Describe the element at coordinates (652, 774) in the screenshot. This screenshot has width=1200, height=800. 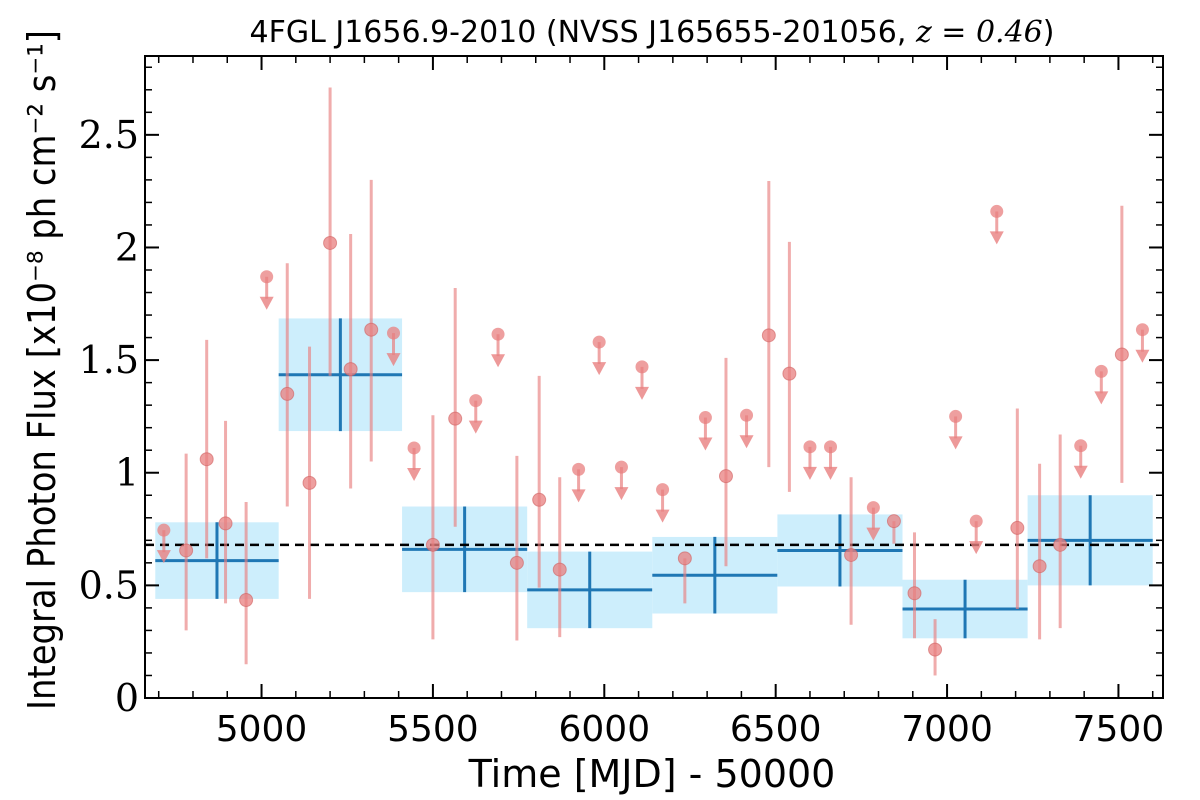
I see `x-axis-label: Time [MJD] - 50000` at that location.